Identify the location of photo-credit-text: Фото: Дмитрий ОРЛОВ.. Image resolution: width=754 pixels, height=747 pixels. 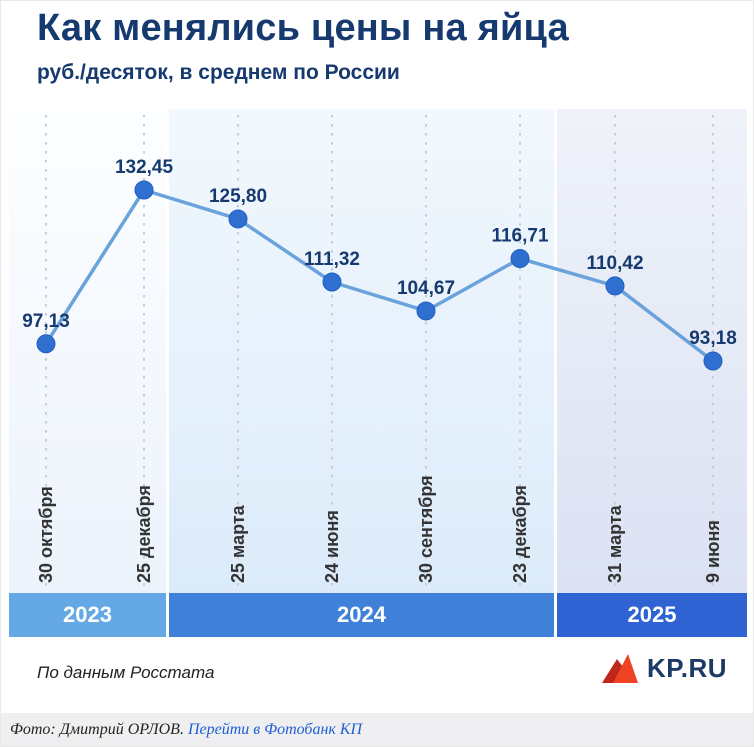
(99, 729).